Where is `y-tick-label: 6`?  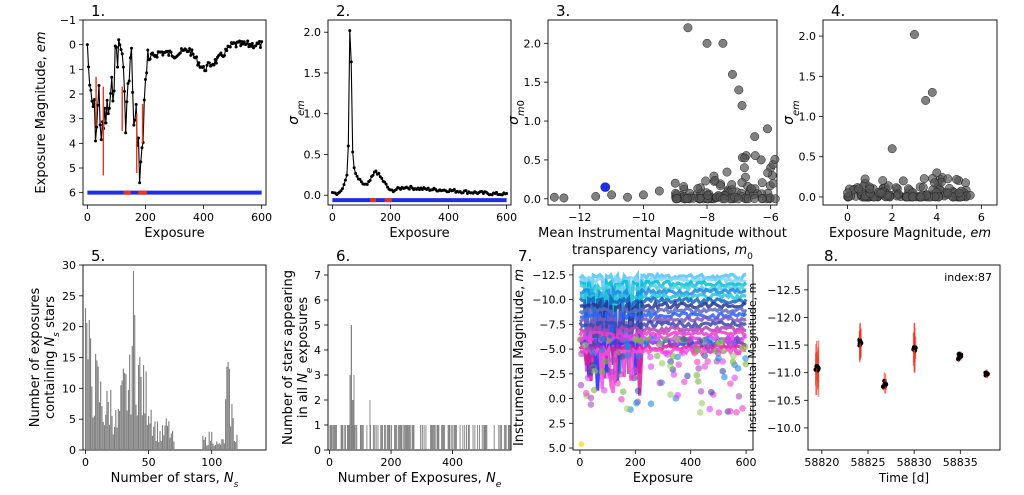
y-tick-label: 6 is located at coordinates (317, 300).